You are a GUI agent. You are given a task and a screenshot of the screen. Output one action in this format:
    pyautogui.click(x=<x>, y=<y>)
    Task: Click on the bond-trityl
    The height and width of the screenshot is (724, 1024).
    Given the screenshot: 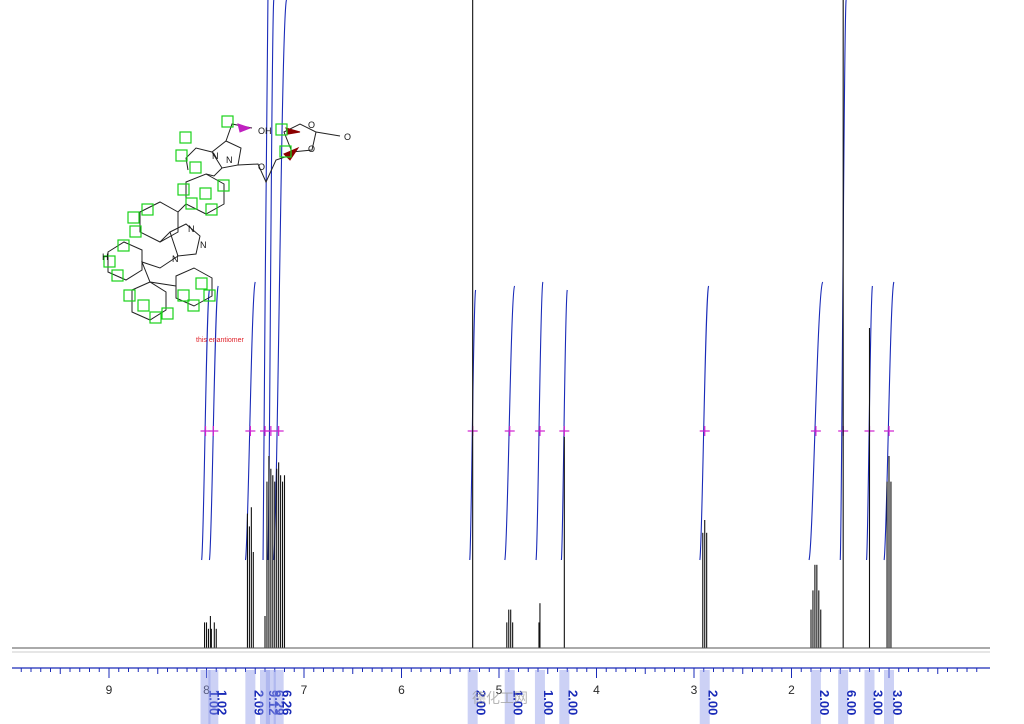 What is the action you would take?
    pyautogui.click(x=160, y=271)
    